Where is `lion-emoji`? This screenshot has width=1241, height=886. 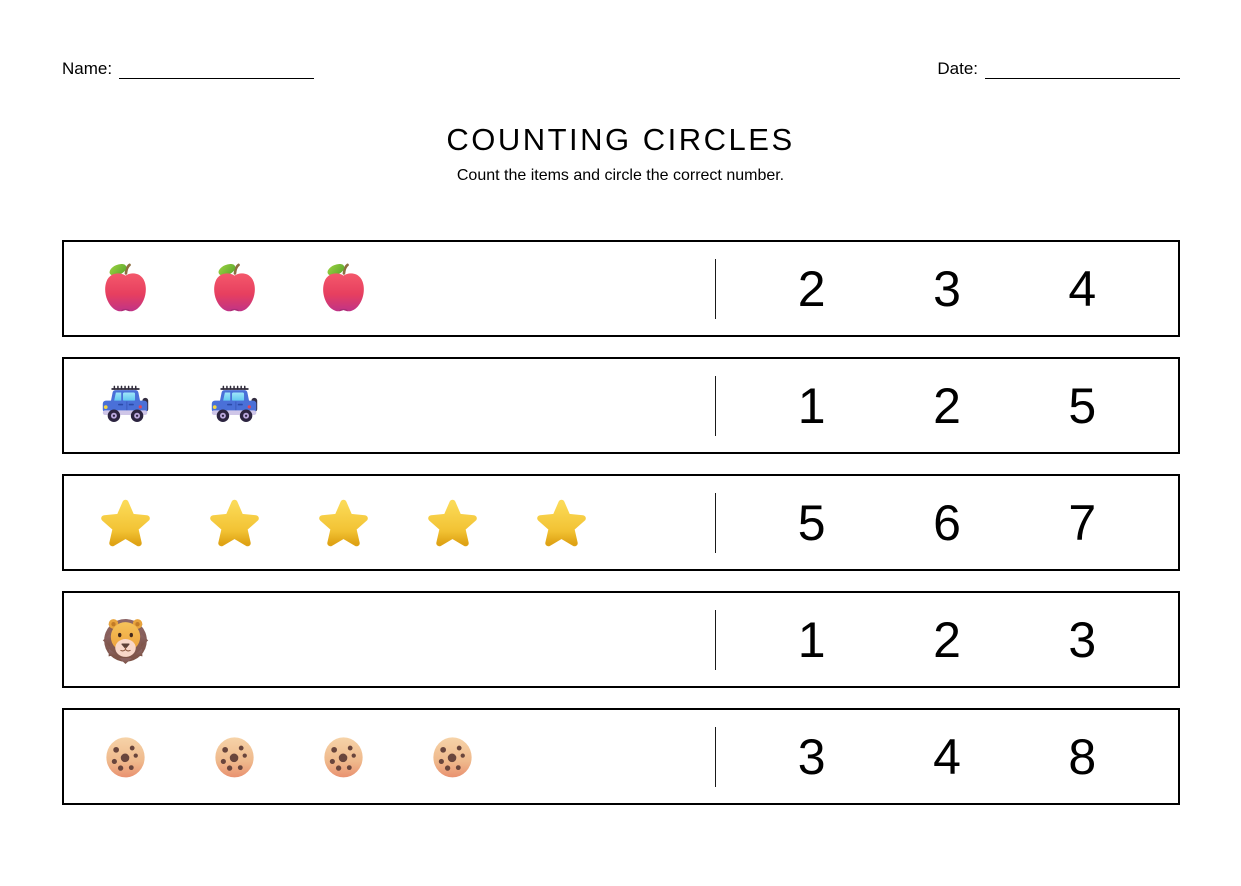
lion-emoji is located at coordinates (125, 639).